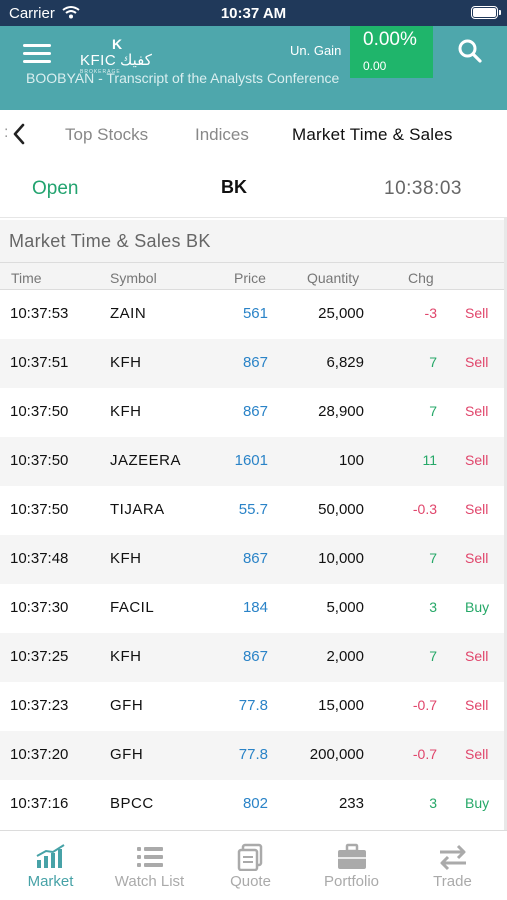 This screenshot has height=900, width=507. What do you see at coordinates (253, 134) in the screenshot?
I see `section-tabs: : Top Stocks Indices Market Time & Sales` at bounding box center [253, 134].